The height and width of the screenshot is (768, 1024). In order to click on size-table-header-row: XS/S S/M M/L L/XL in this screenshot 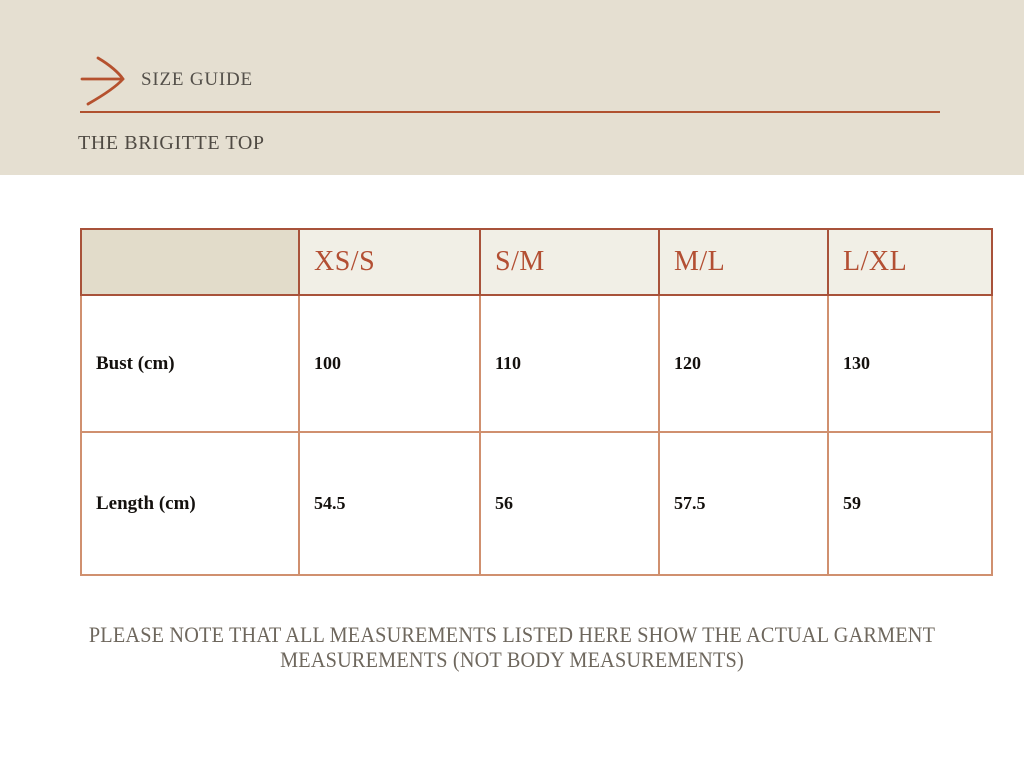, I will do `click(536, 262)`.